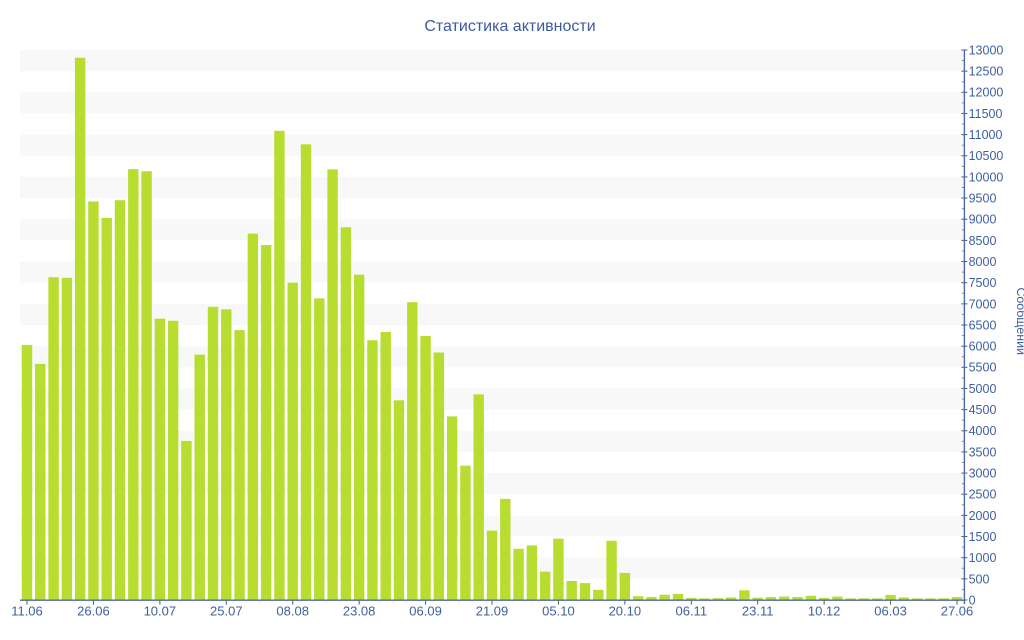  I want to click on svg-text: 2500, so click(983, 495).